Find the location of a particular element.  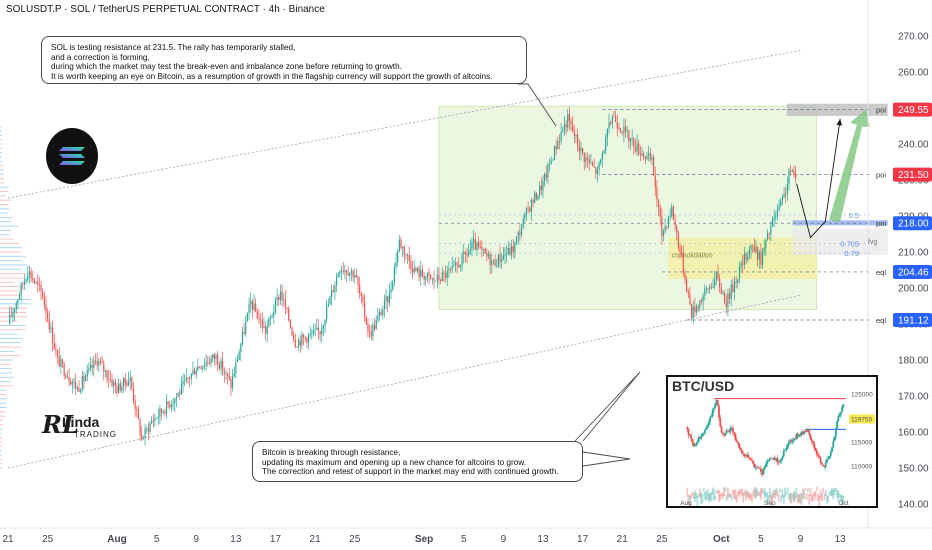

level-label: eql is located at coordinates (881, 272).